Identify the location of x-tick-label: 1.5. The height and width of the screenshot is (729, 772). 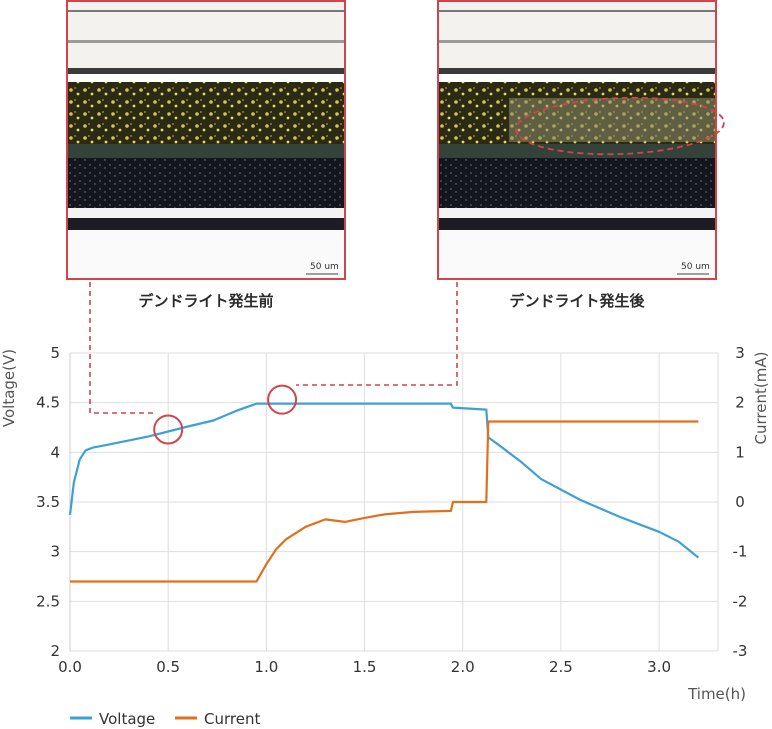
(365, 667).